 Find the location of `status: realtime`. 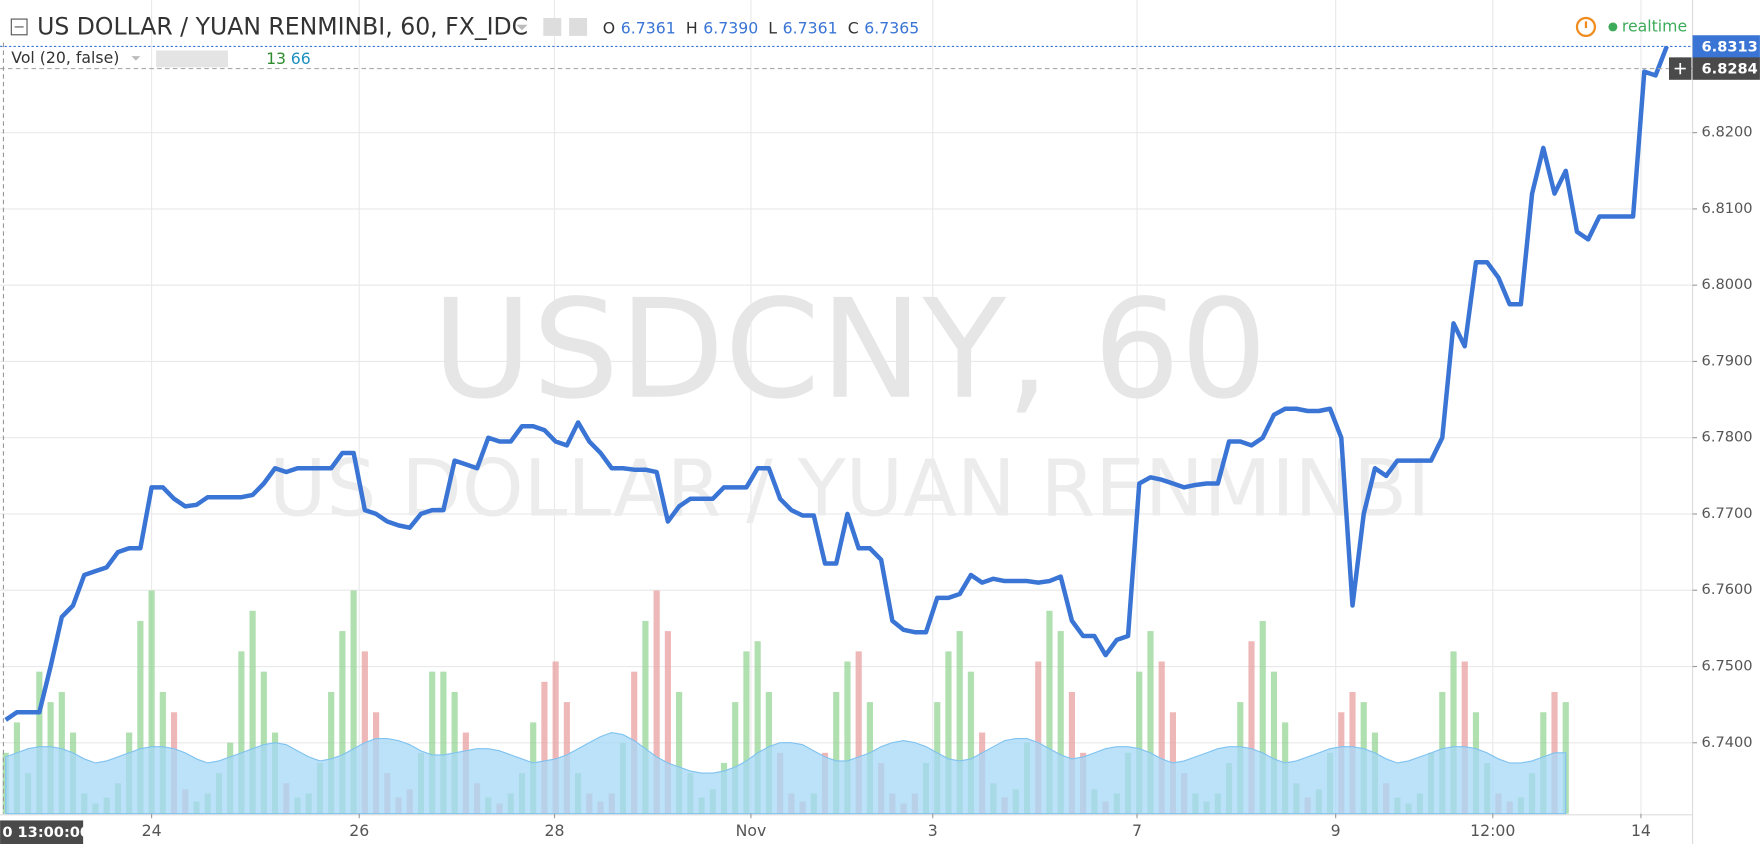

status: realtime is located at coordinates (1654, 25).